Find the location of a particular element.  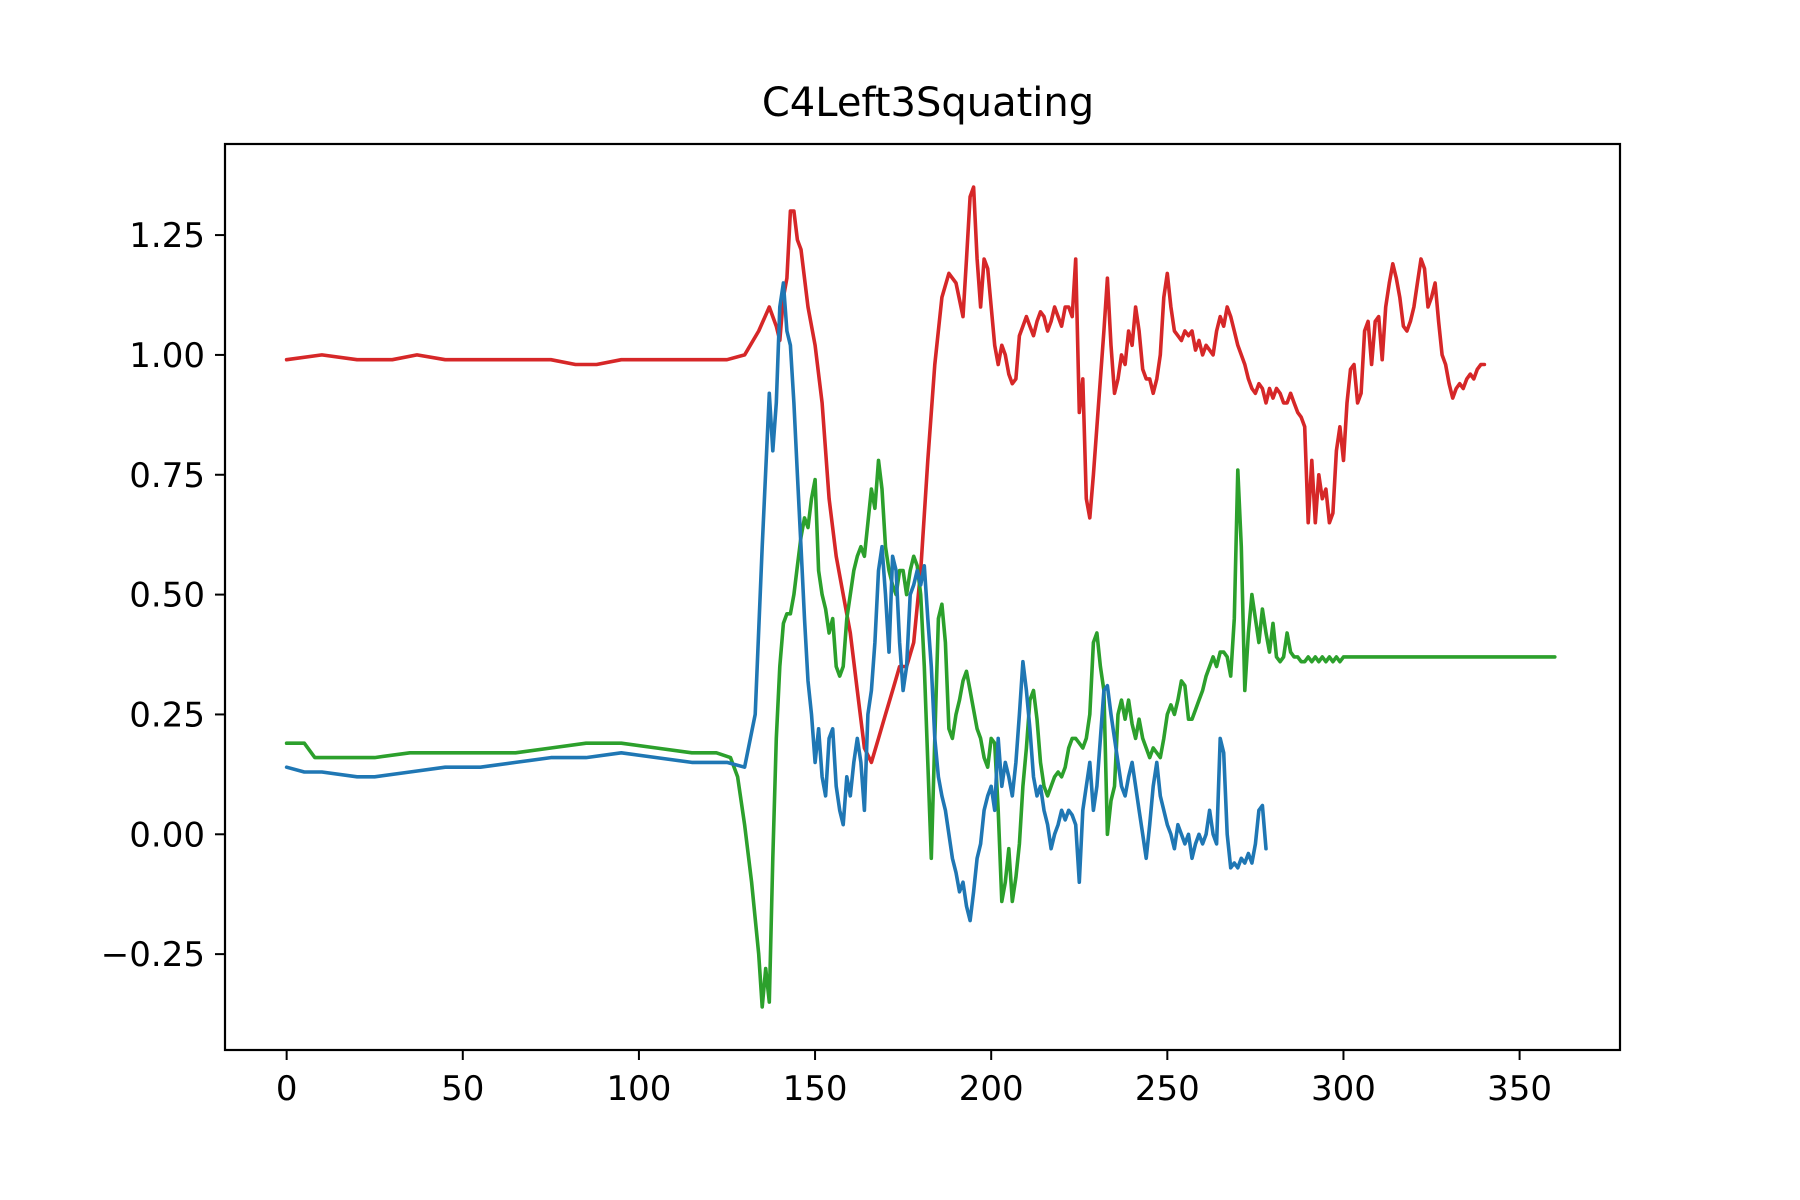

y-tick-label: 1.00 is located at coordinates (167, 356).